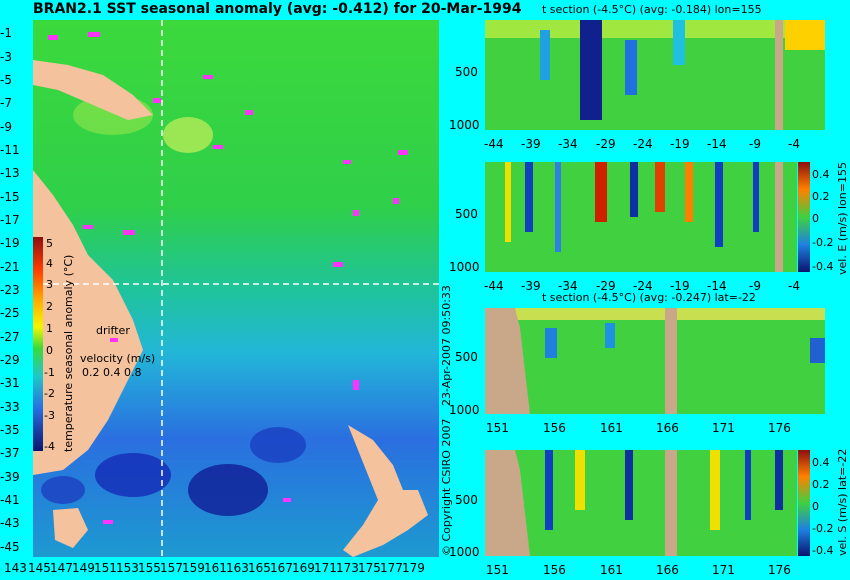 This screenshot has height=580, width=850. I want to click on lat-tick: -35, so click(10, 430).